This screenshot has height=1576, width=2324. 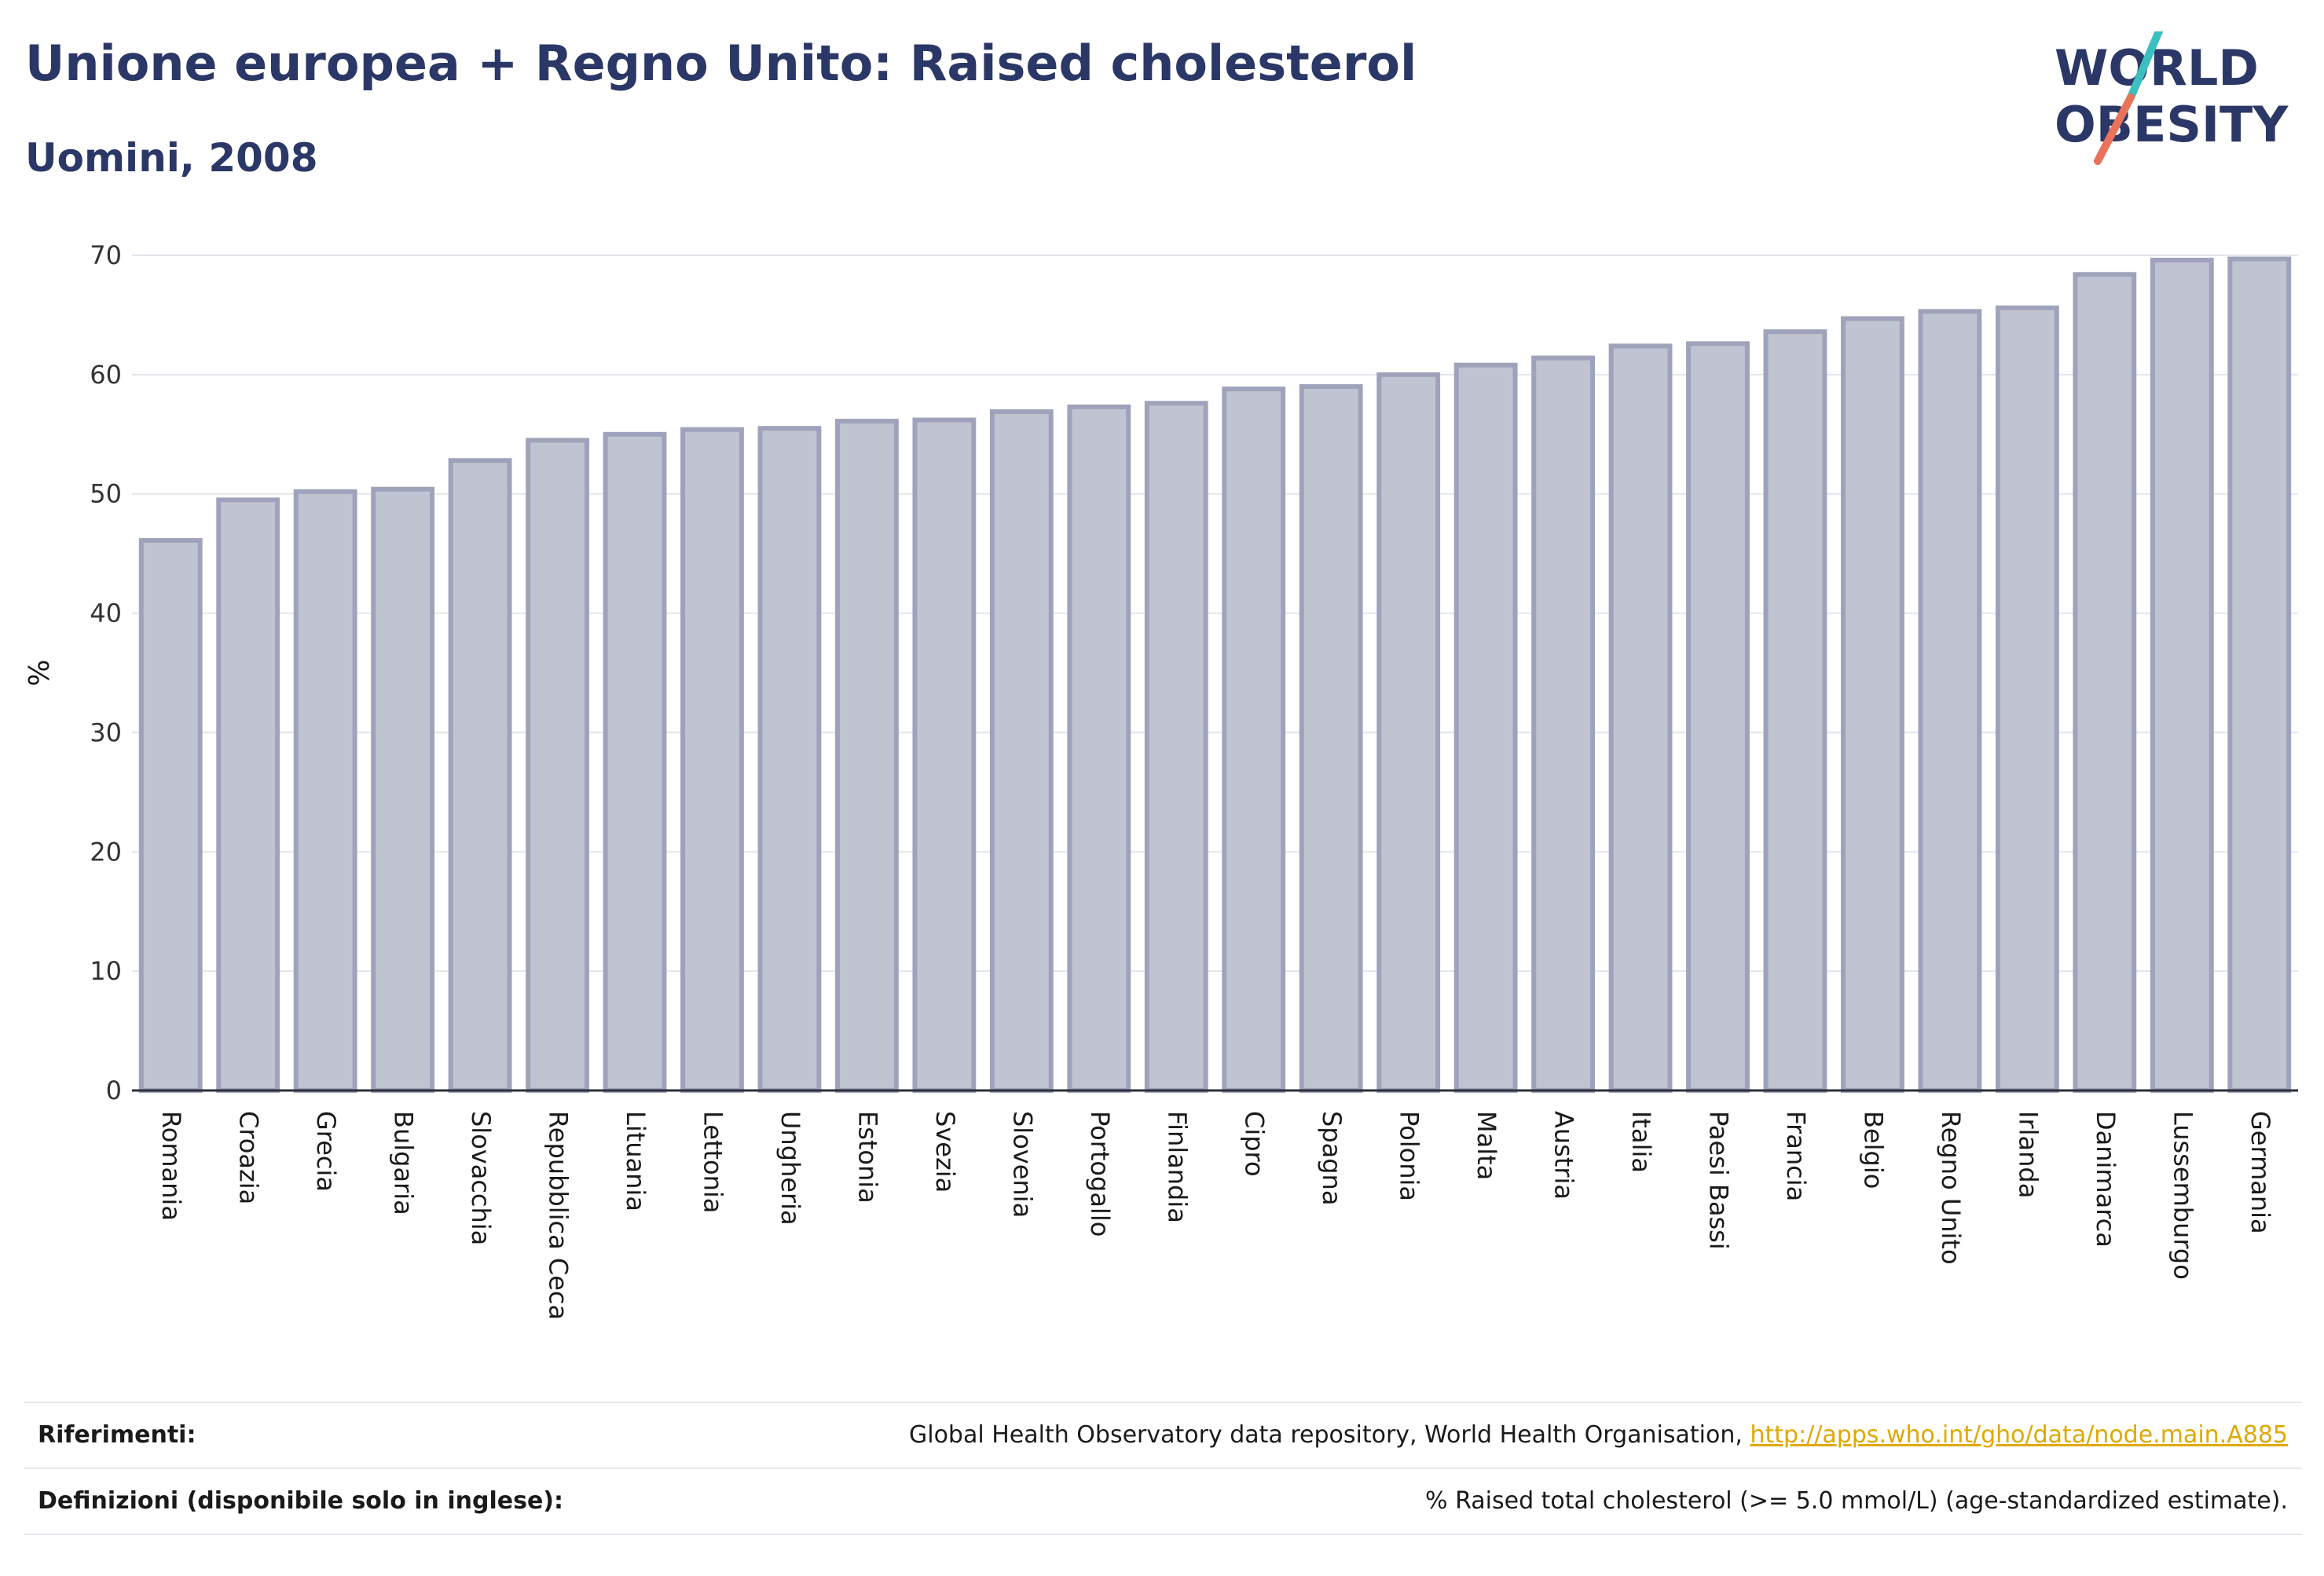 I want to click on bar-italia, so click(x=1640, y=718).